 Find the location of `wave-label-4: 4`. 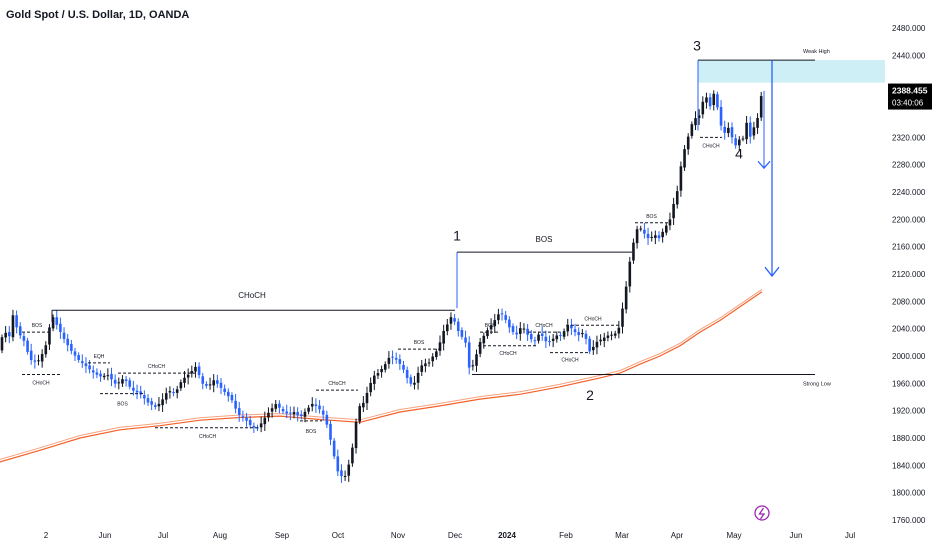

wave-label-4: 4 is located at coordinates (739, 154).